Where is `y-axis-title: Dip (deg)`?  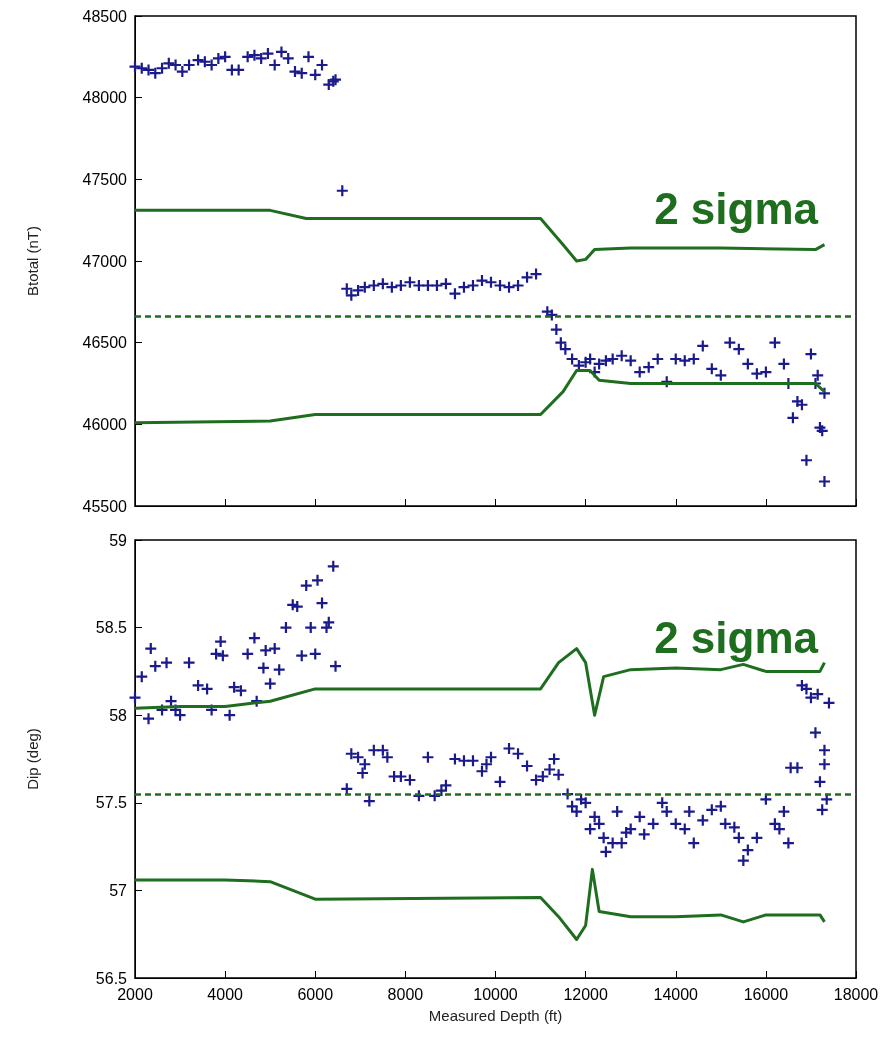 y-axis-title: Dip (deg) is located at coordinates (32, 759).